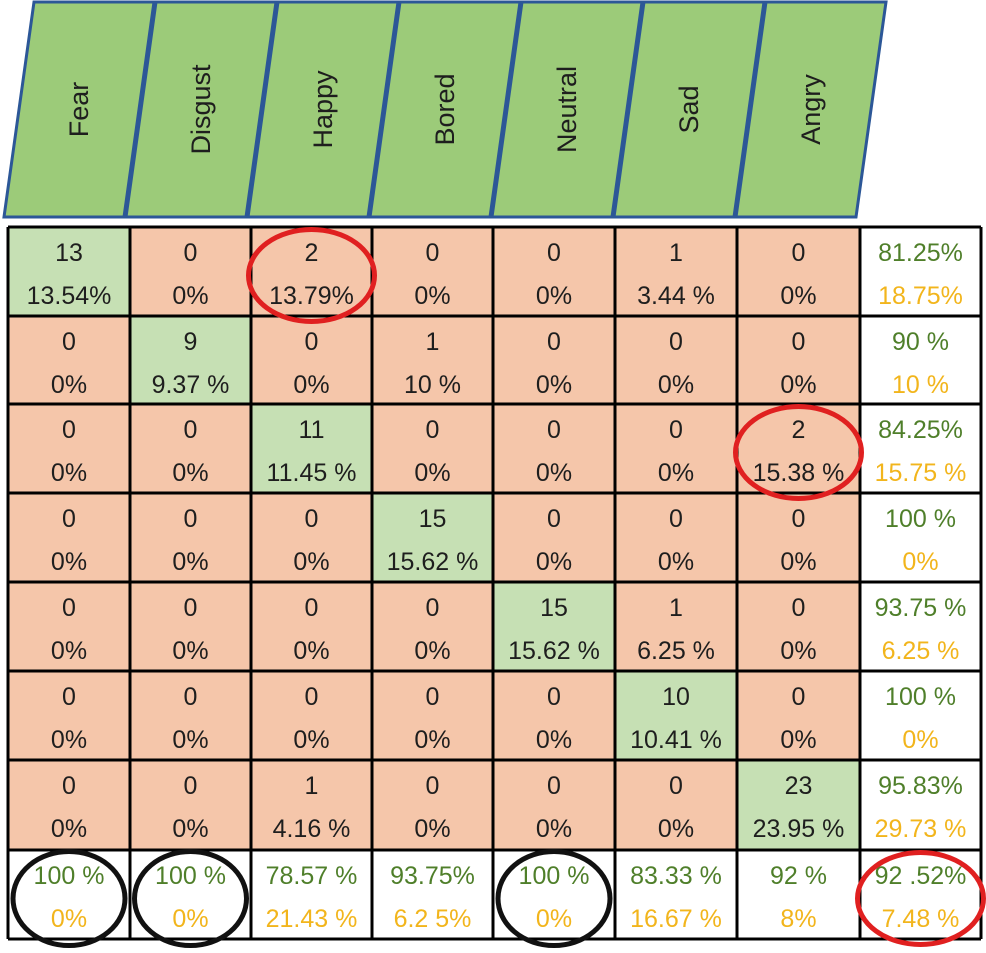  What do you see at coordinates (201, 109) in the screenshot?
I see `header-label-disgust: Disgust` at bounding box center [201, 109].